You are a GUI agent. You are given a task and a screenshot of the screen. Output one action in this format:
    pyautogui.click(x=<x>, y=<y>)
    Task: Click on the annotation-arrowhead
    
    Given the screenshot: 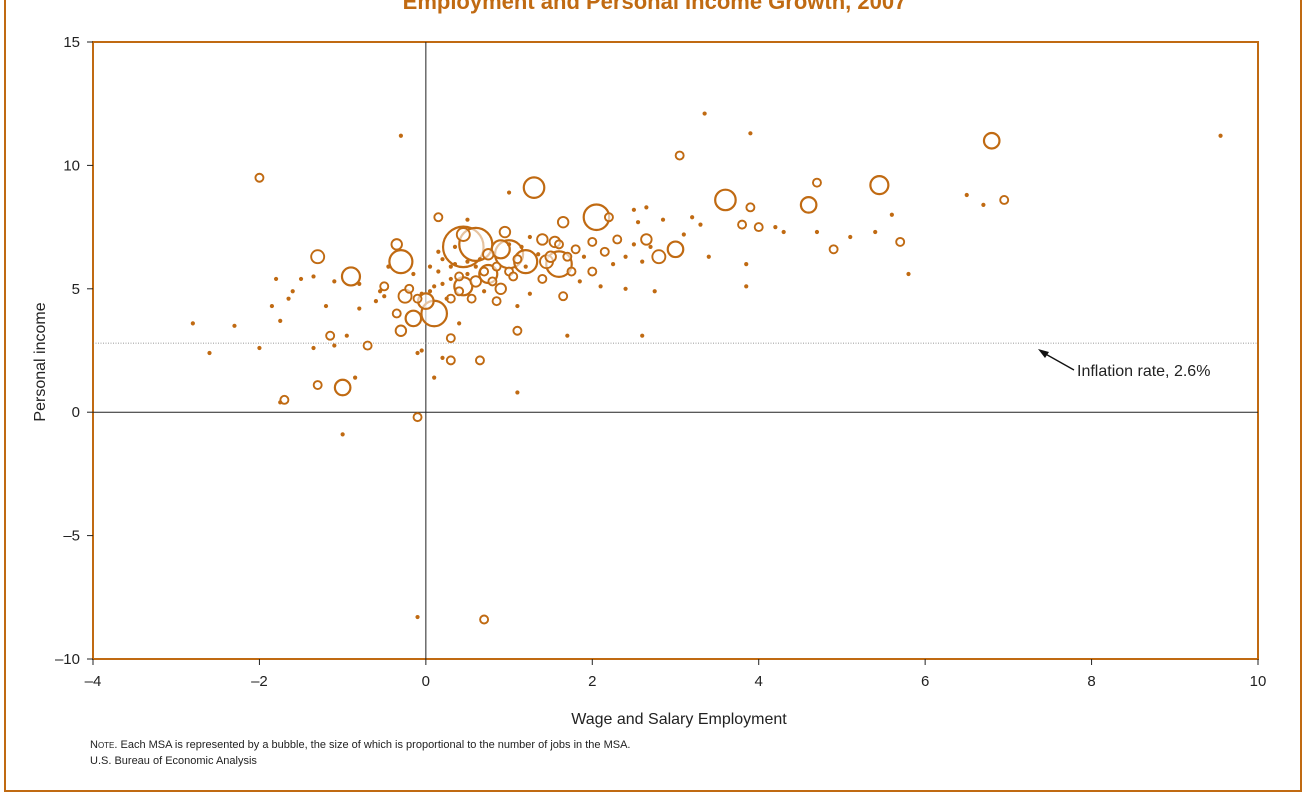 What is the action you would take?
    pyautogui.click(x=1043, y=353)
    